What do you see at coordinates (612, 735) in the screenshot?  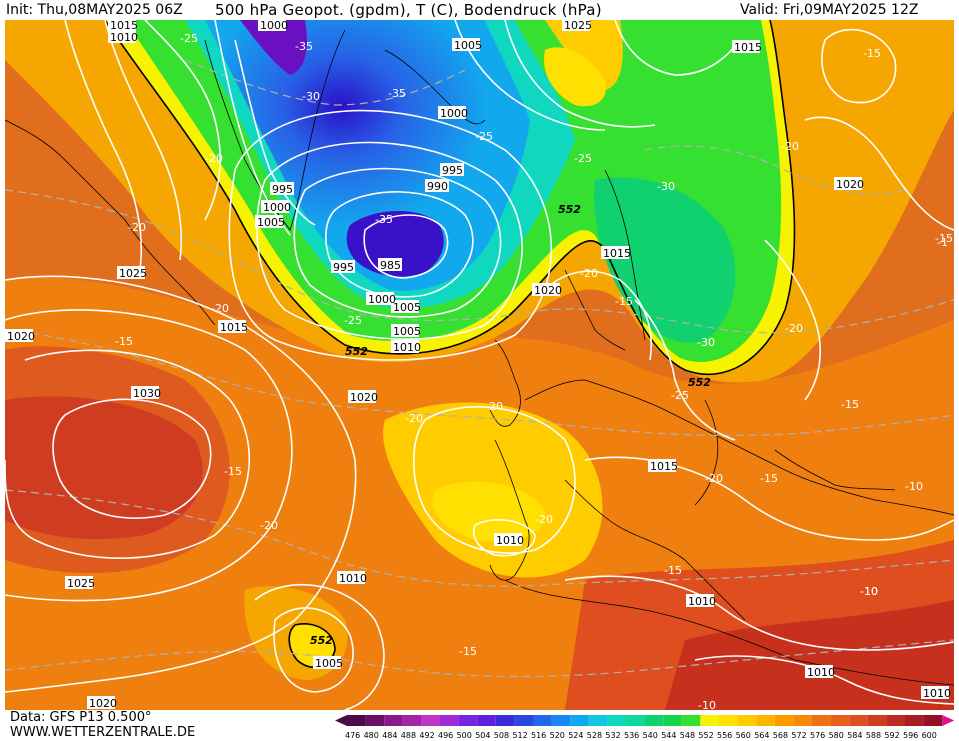 I see `legend-value-label: 532` at bounding box center [612, 735].